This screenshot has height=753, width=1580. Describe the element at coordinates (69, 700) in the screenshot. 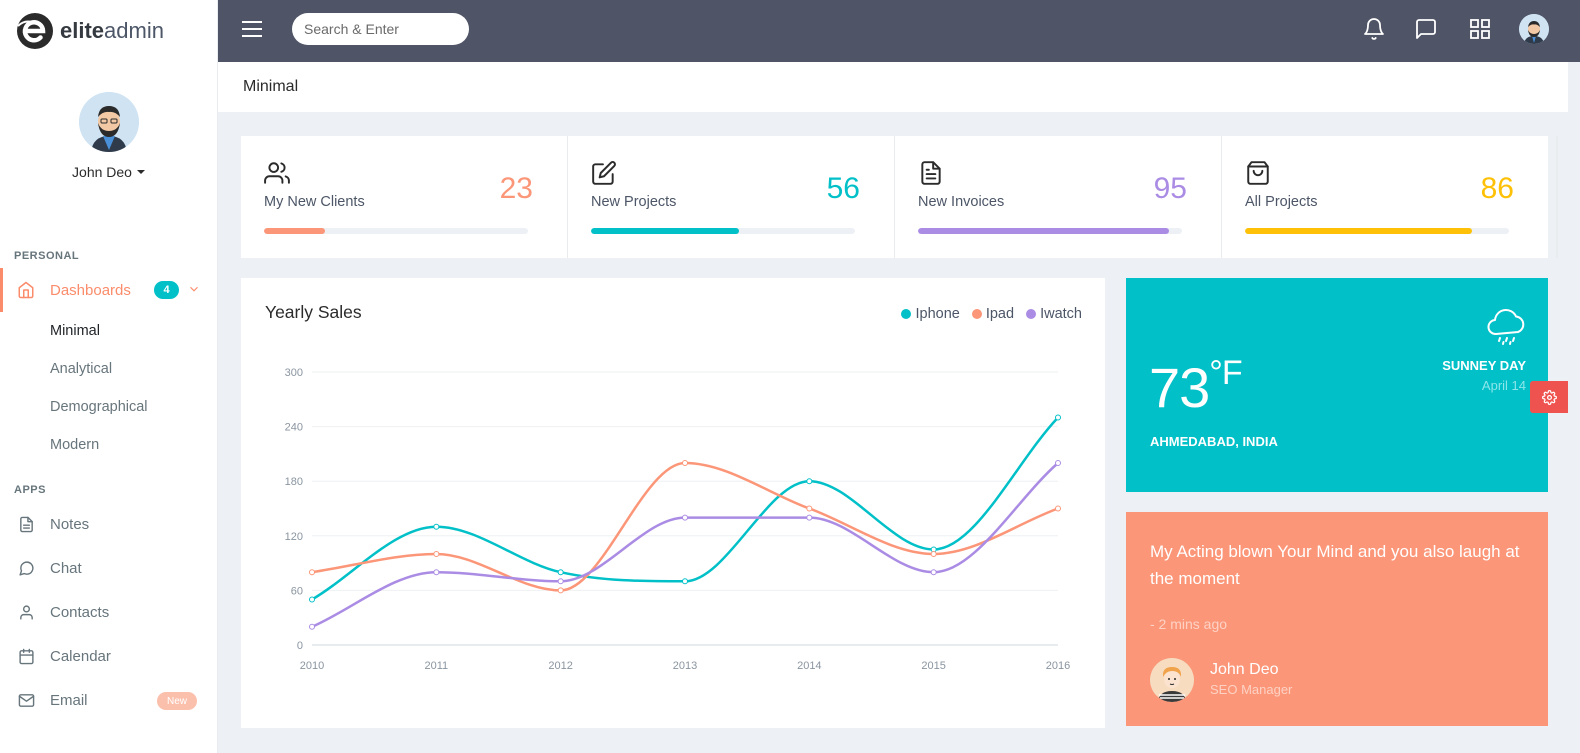

I see `sidebar-item-label: Email` at that location.